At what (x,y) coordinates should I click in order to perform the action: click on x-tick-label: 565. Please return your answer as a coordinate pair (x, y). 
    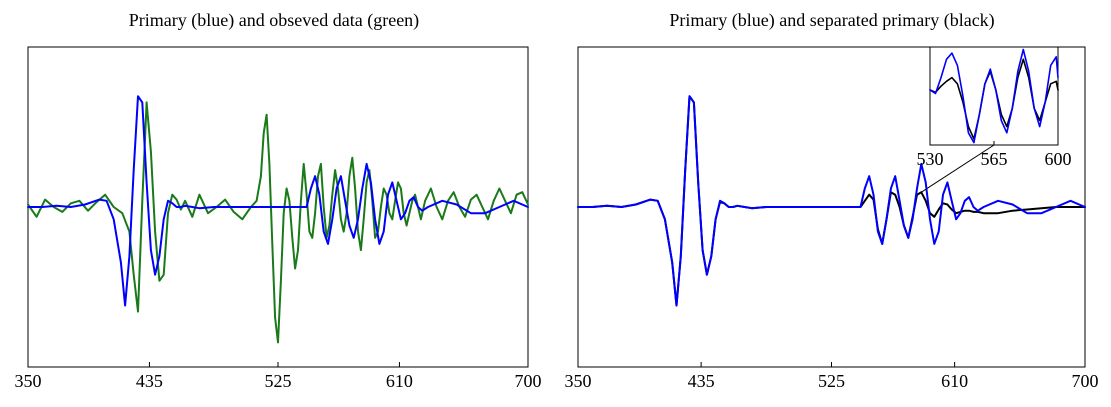
    Looking at the image, I should click on (994, 159).